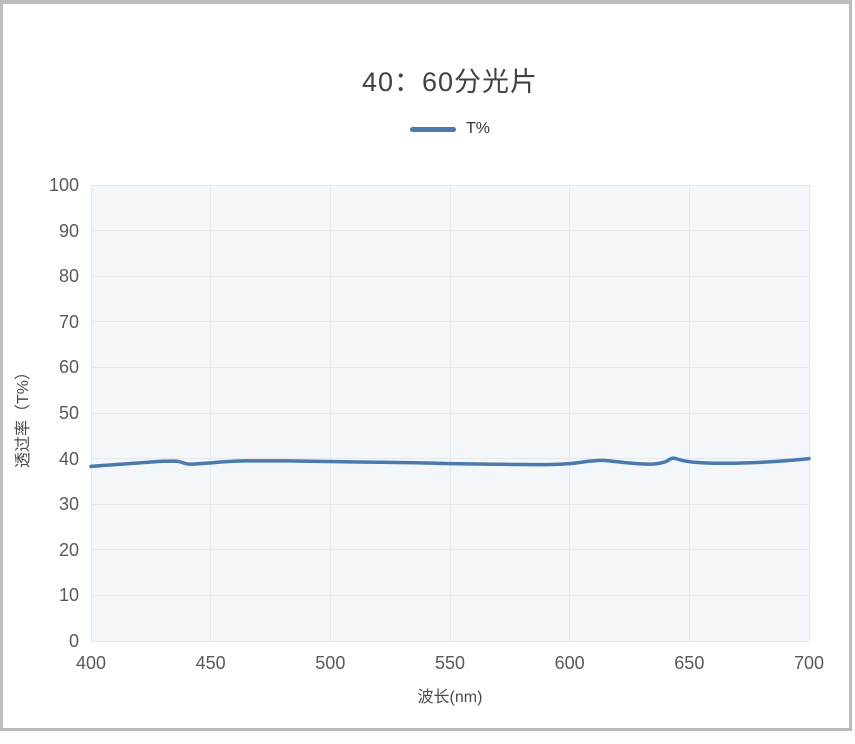  What do you see at coordinates (68, 458) in the screenshot?
I see `y-tick-label: 40` at bounding box center [68, 458].